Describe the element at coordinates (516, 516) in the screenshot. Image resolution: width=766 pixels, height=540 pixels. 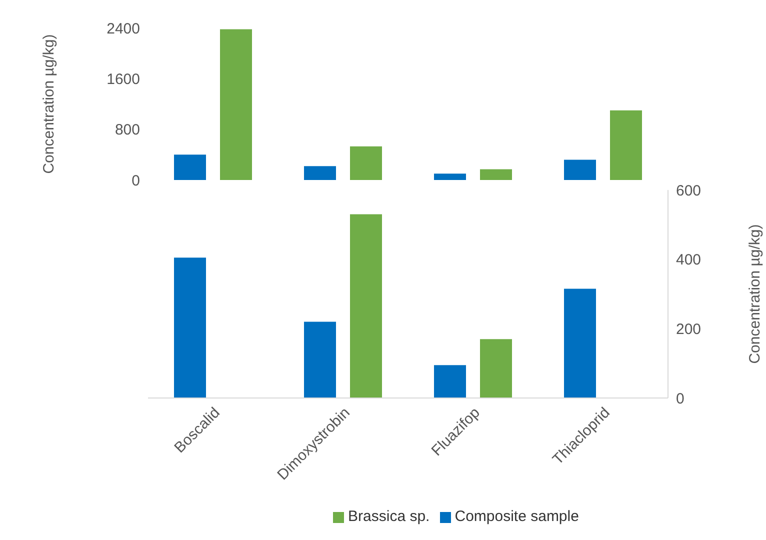
I see `legend-label: Composite sample` at that location.